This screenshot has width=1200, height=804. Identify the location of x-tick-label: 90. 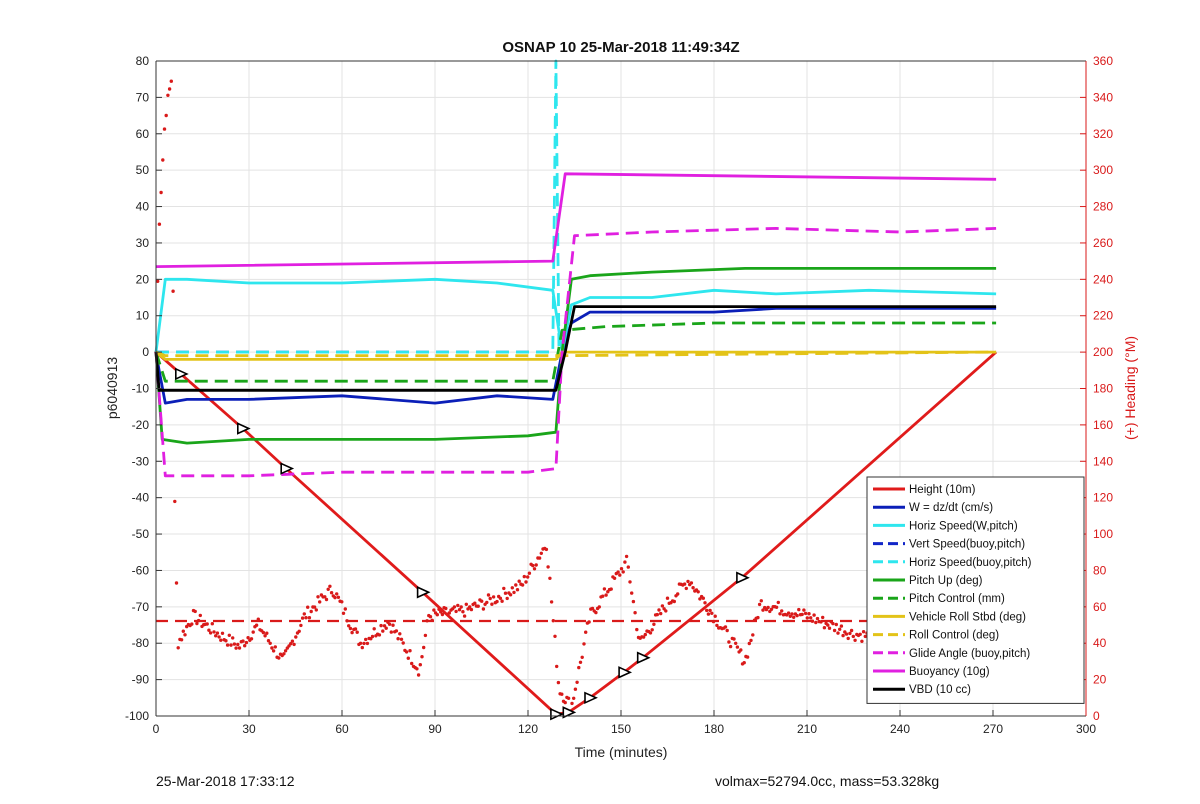
(435, 729).